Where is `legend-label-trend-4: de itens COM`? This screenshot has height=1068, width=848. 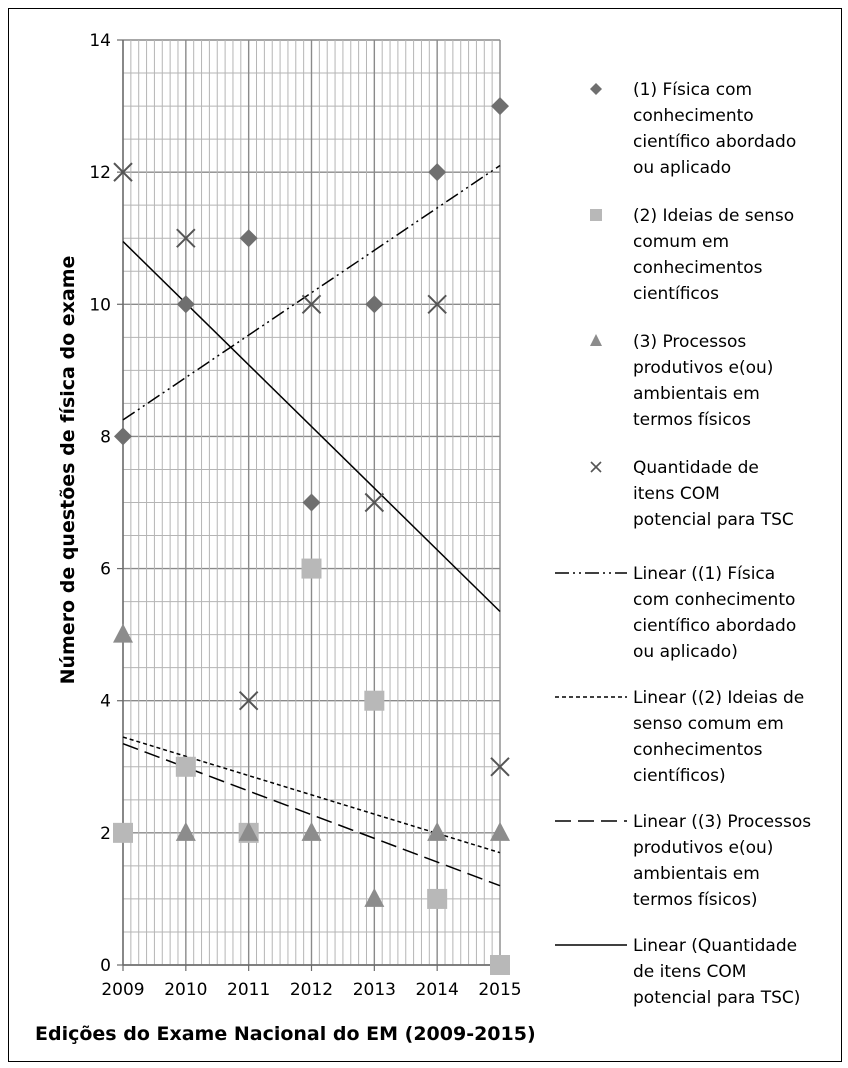 legend-label-trend-4: de itens COM is located at coordinates (689, 972).